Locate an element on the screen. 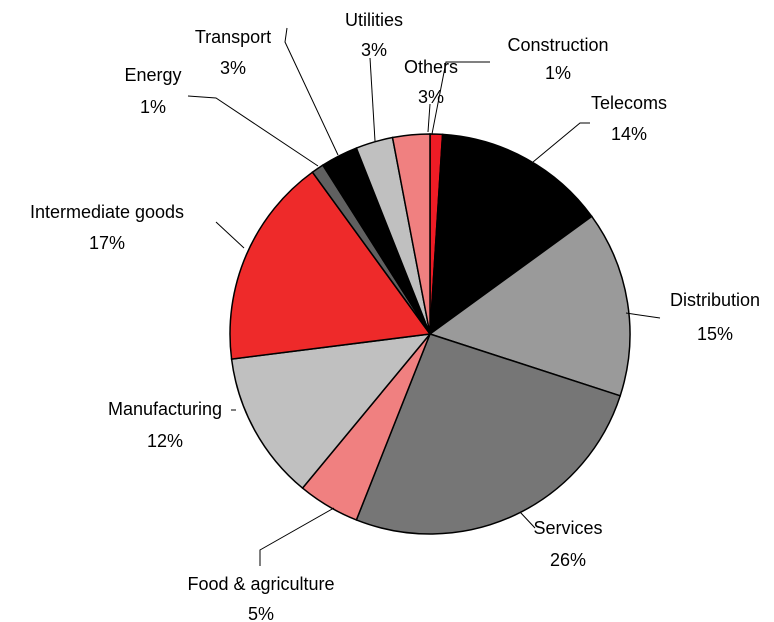  value-utilities: 3% is located at coordinates (374, 50).